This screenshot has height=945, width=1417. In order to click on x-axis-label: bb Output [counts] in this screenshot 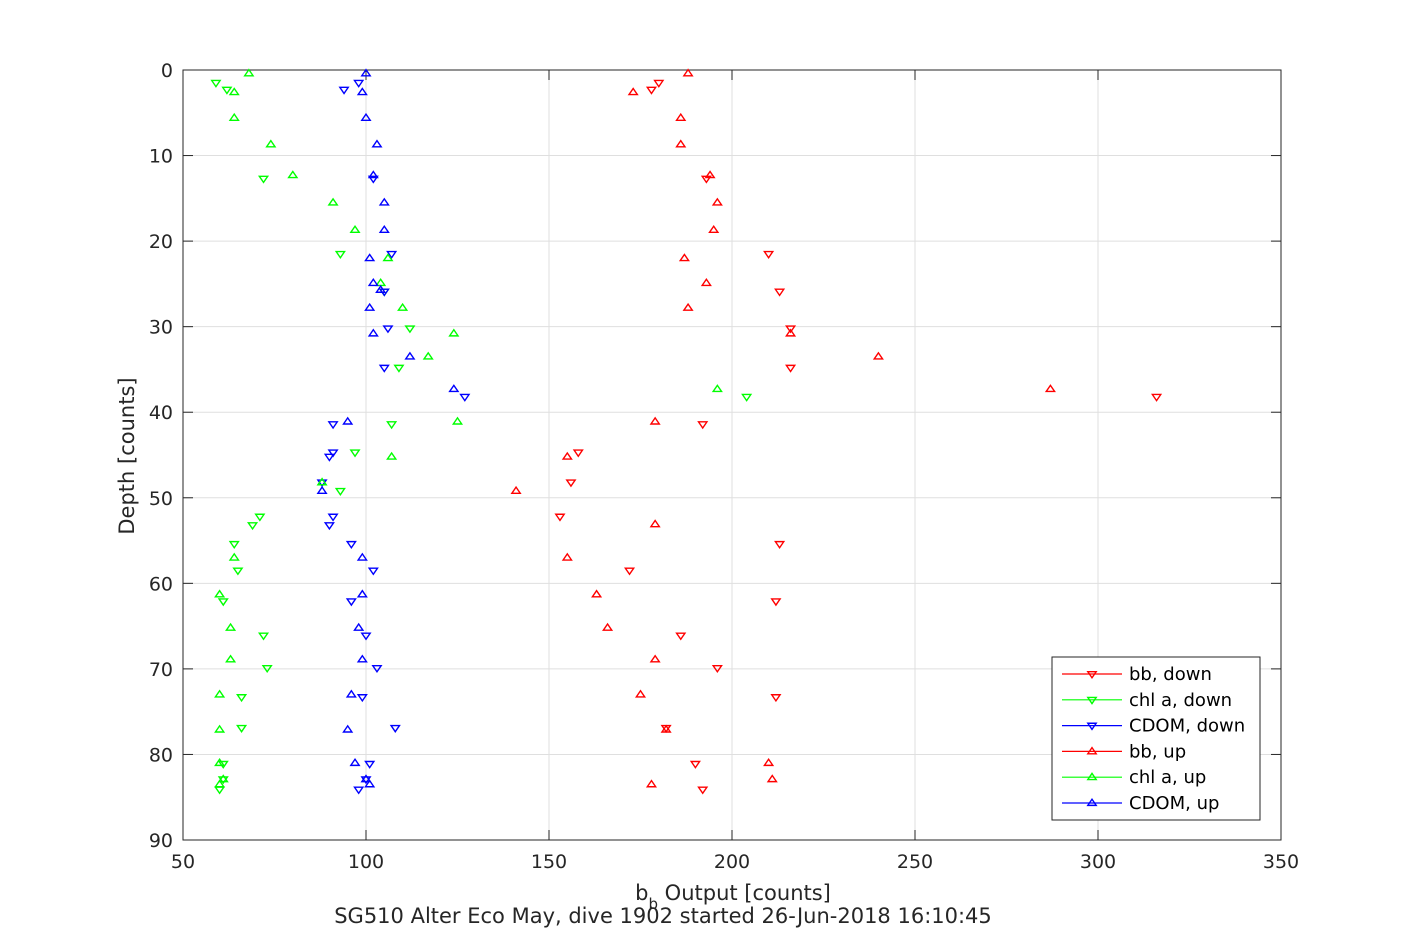, I will do `click(733, 897)`.